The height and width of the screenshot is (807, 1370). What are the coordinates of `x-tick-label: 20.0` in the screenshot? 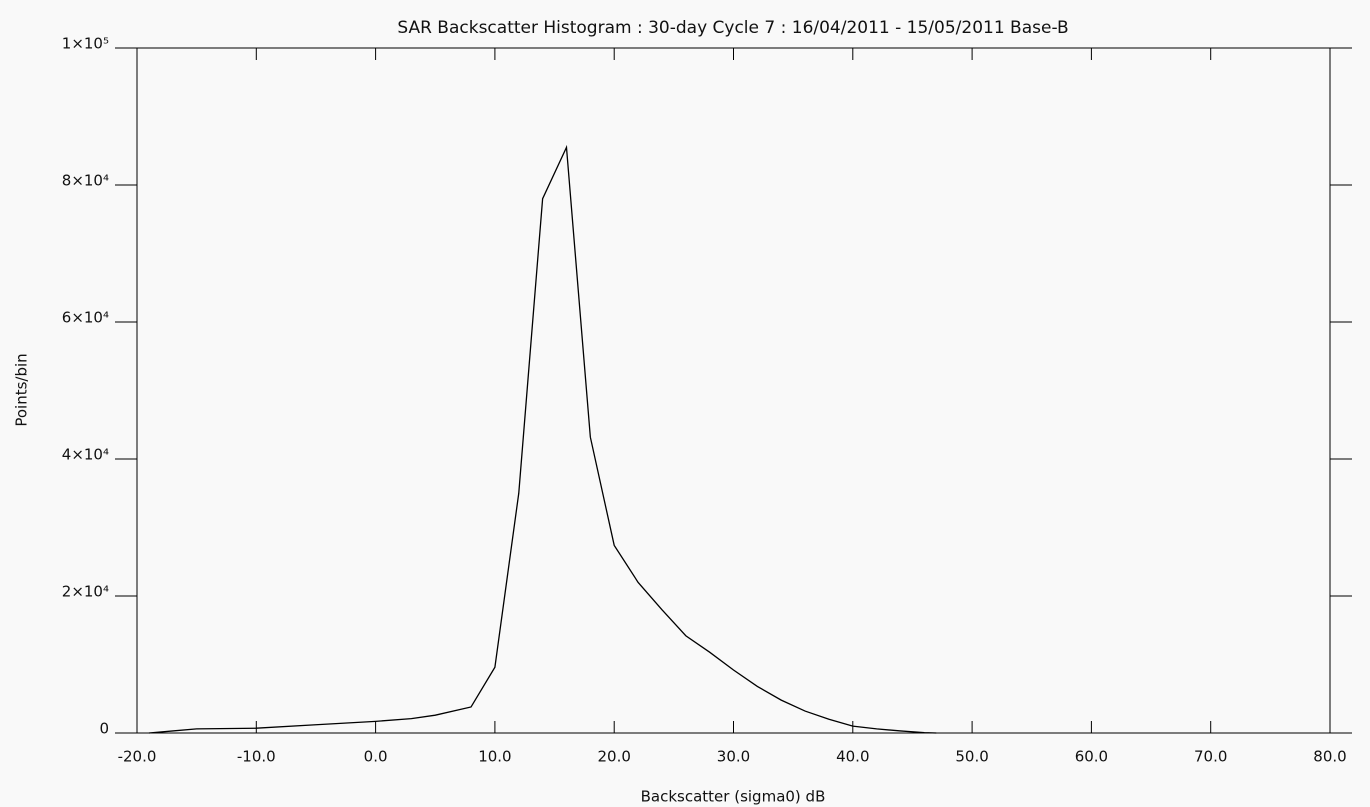 It's located at (613, 757).